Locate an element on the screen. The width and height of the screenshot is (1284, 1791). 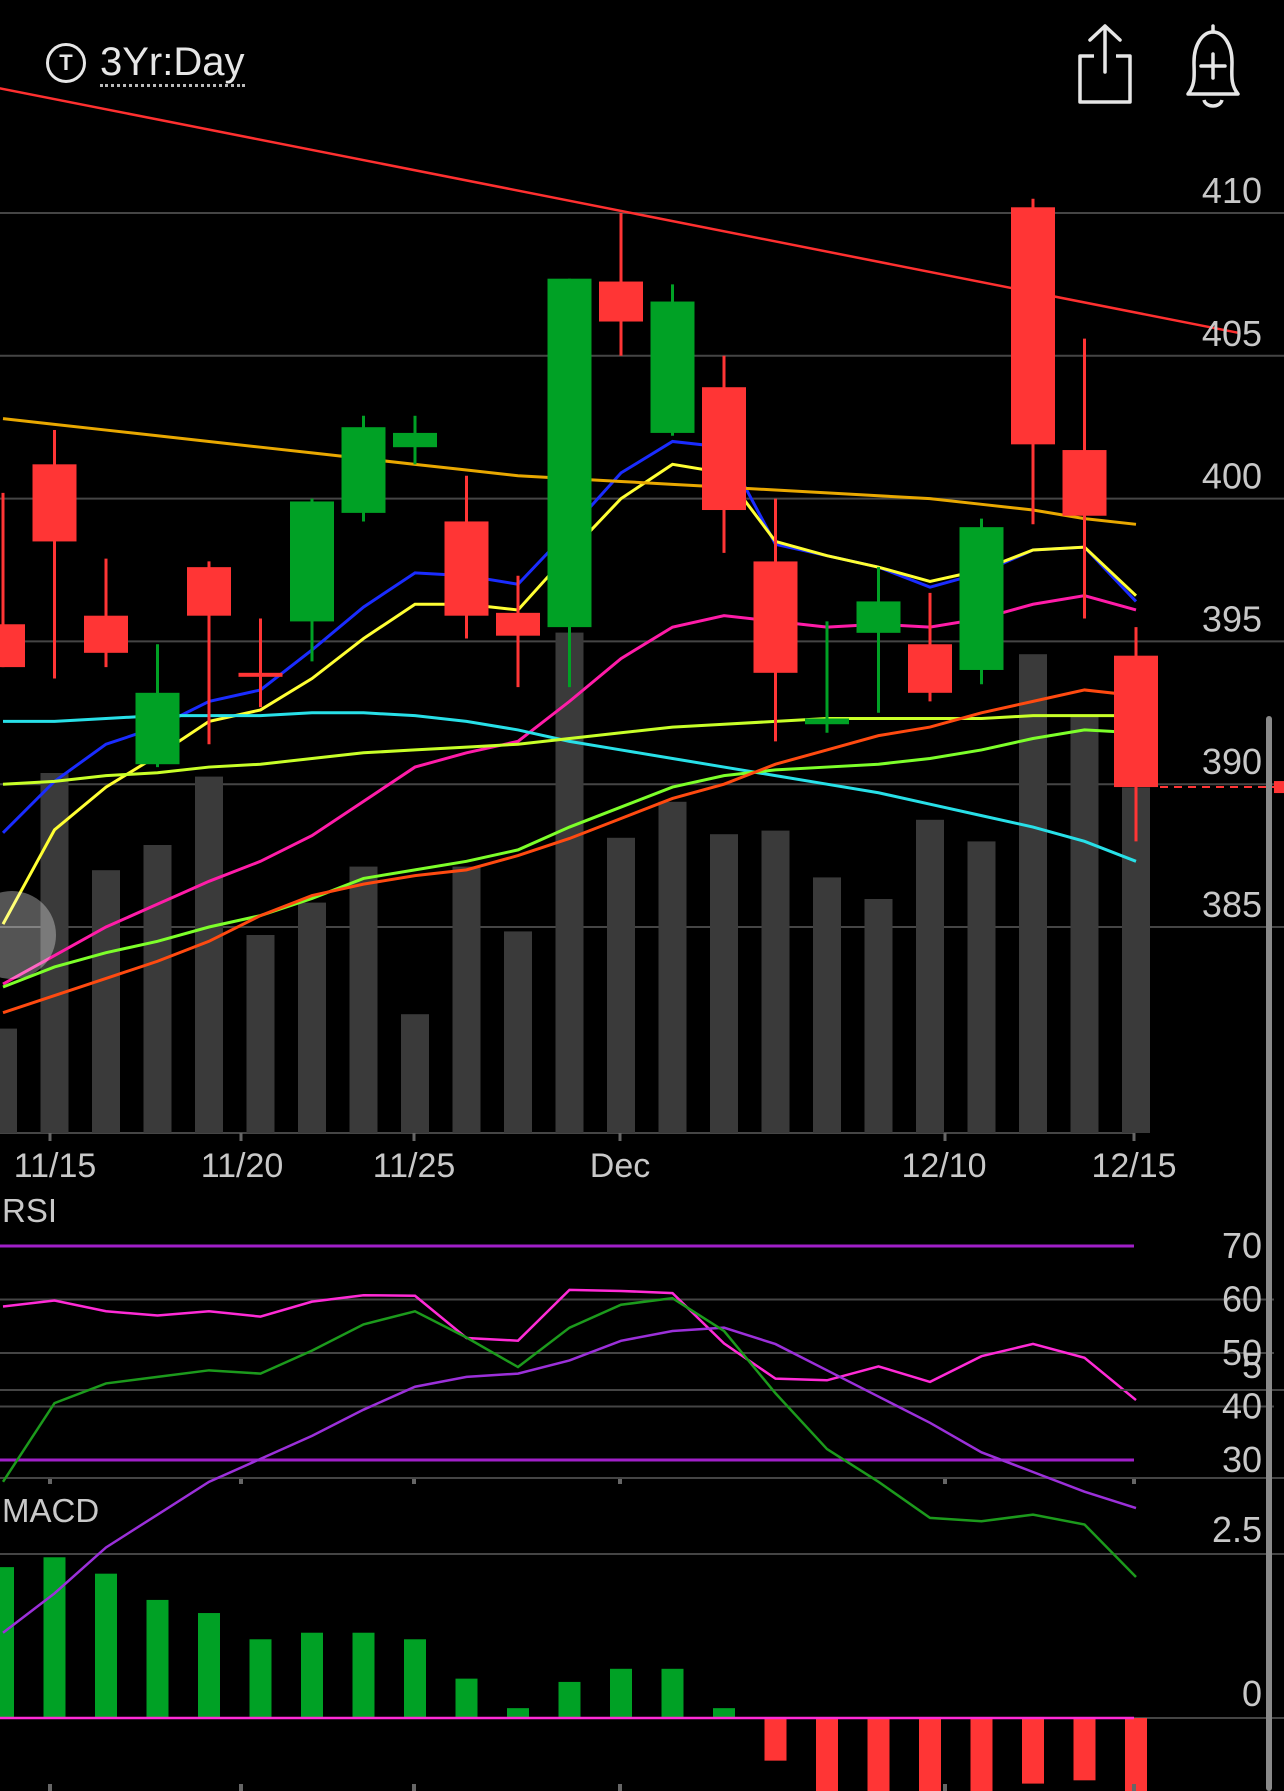
price-tick-label: 385 is located at coordinates (1232, 904).